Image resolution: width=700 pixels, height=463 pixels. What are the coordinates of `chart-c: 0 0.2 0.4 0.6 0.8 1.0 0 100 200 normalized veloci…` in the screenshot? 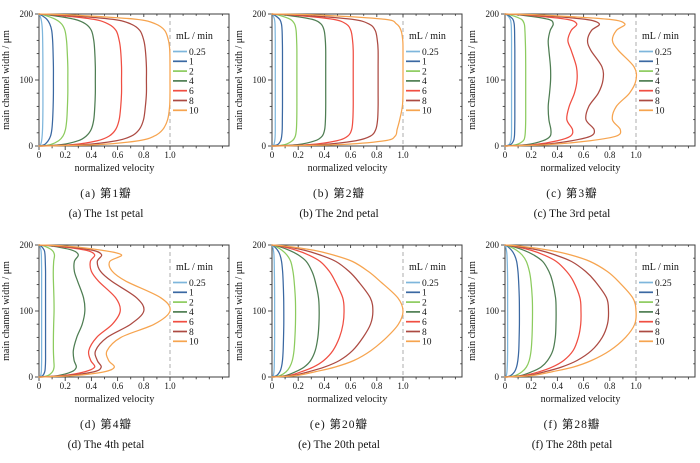 It's located at (581, 91).